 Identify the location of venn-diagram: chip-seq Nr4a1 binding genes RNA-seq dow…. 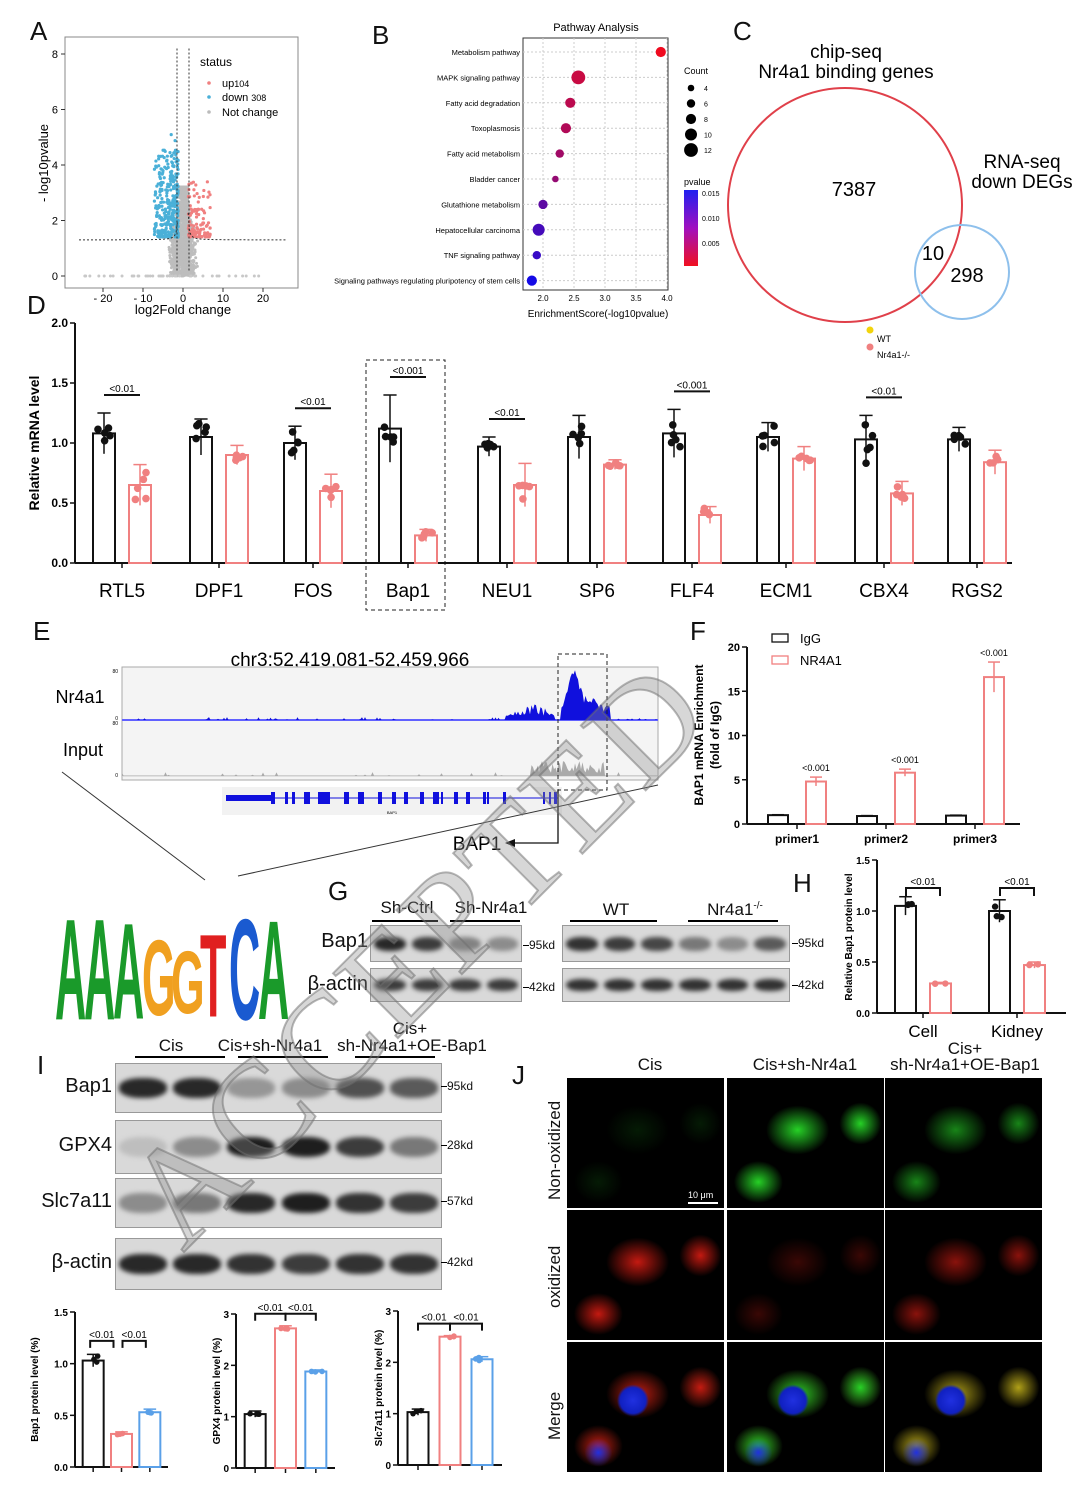
(900, 201).